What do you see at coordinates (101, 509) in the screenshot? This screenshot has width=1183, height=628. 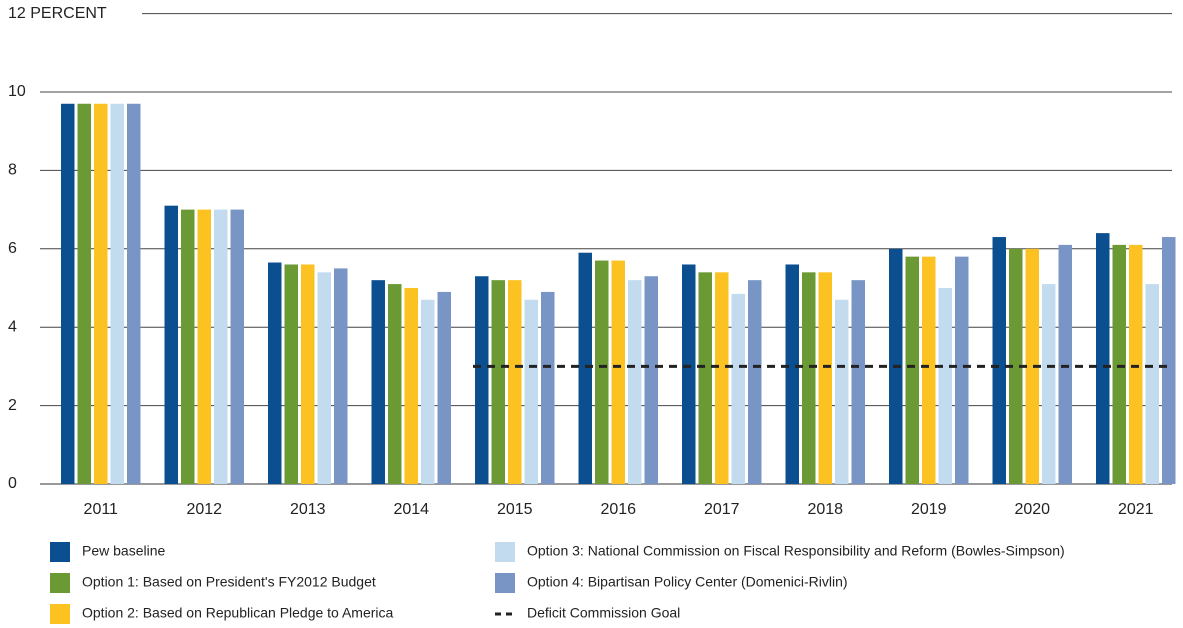 I see `x-tick-label: 2011` at bounding box center [101, 509].